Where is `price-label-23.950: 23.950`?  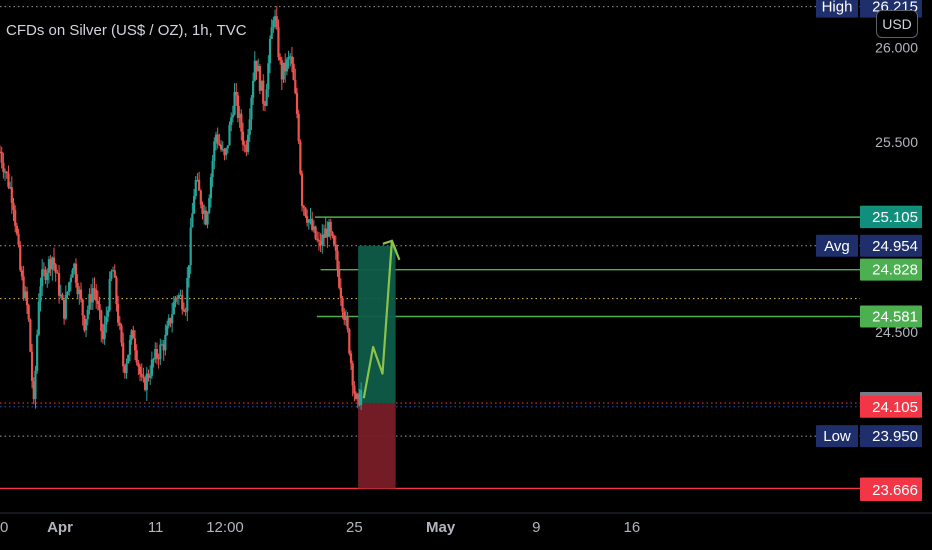 price-label-23.950: 23.950 is located at coordinates (895, 436).